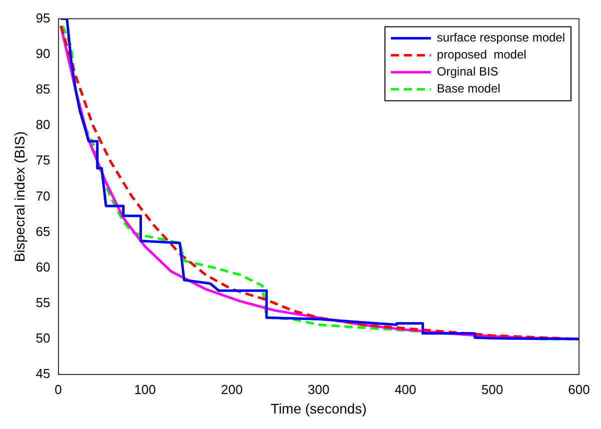  I want to click on y-tick-label: 85, so click(43, 89).